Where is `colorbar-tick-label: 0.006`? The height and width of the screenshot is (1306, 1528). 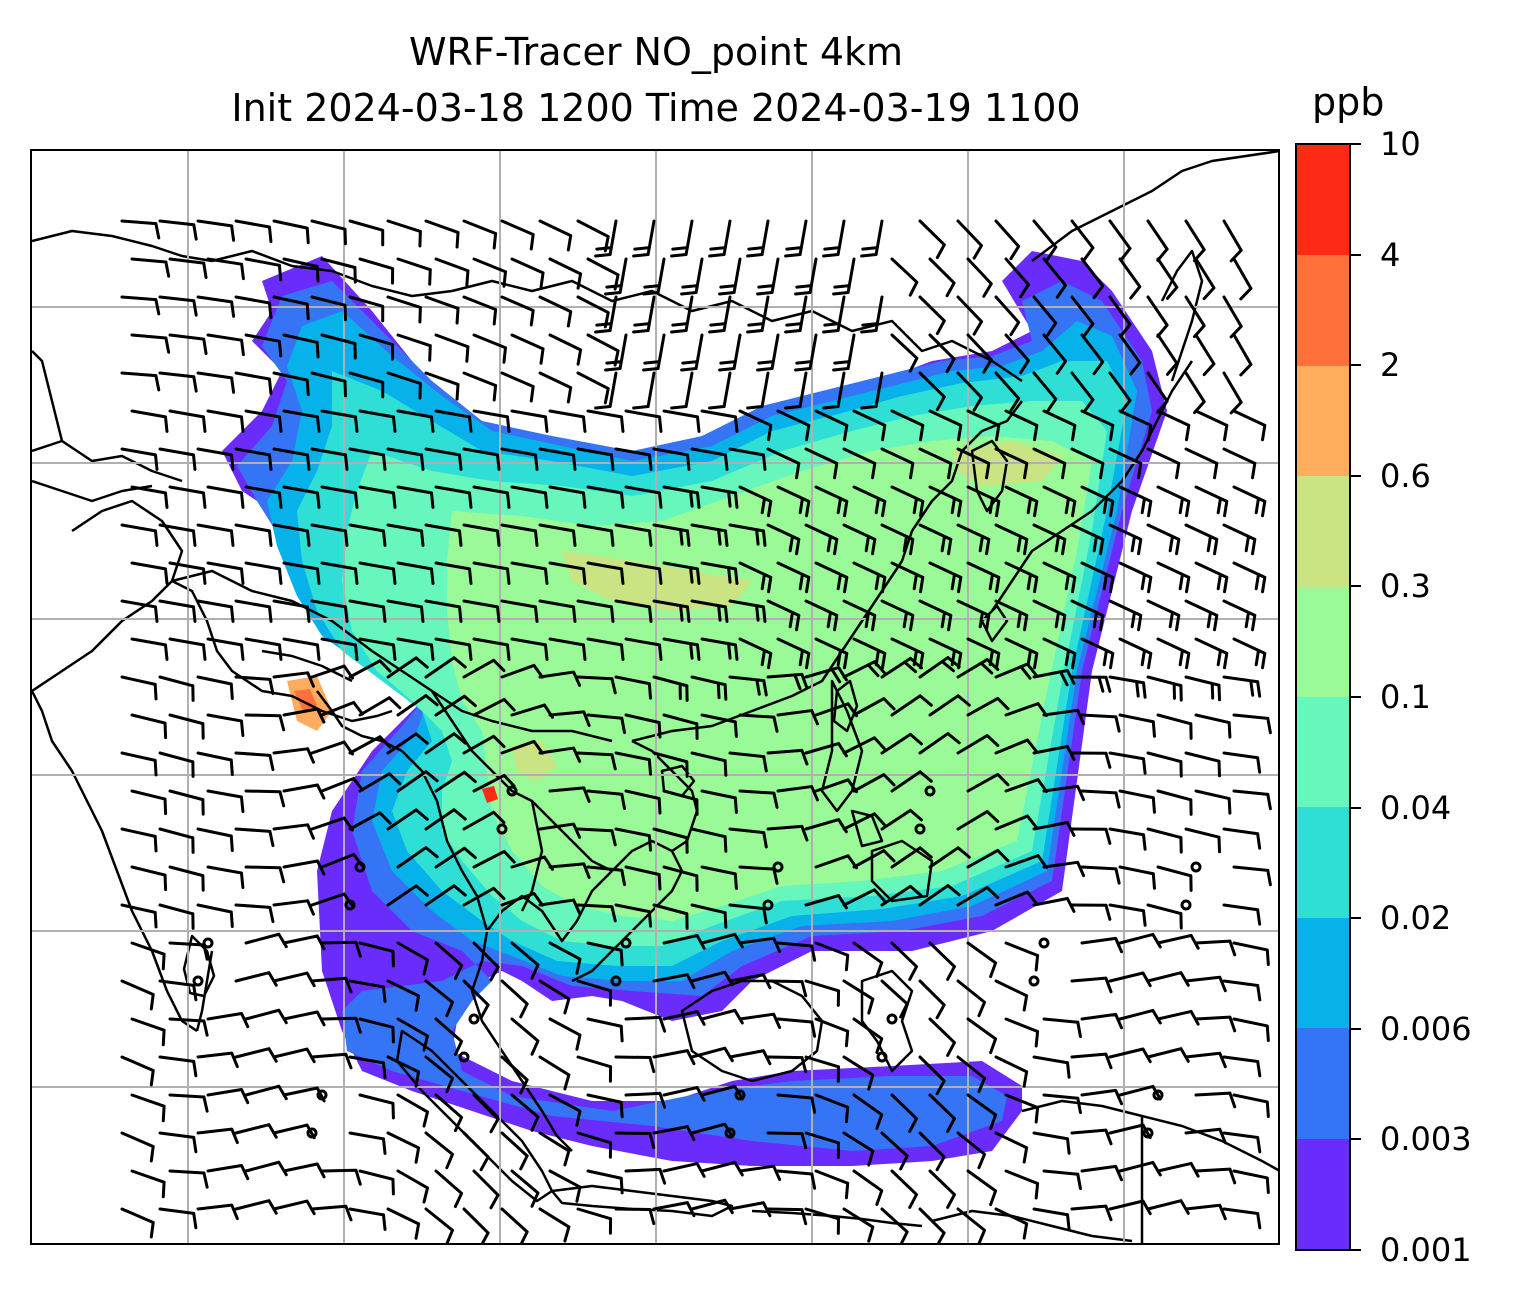 colorbar-tick-label: 0.006 is located at coordinates (1426, 1028).